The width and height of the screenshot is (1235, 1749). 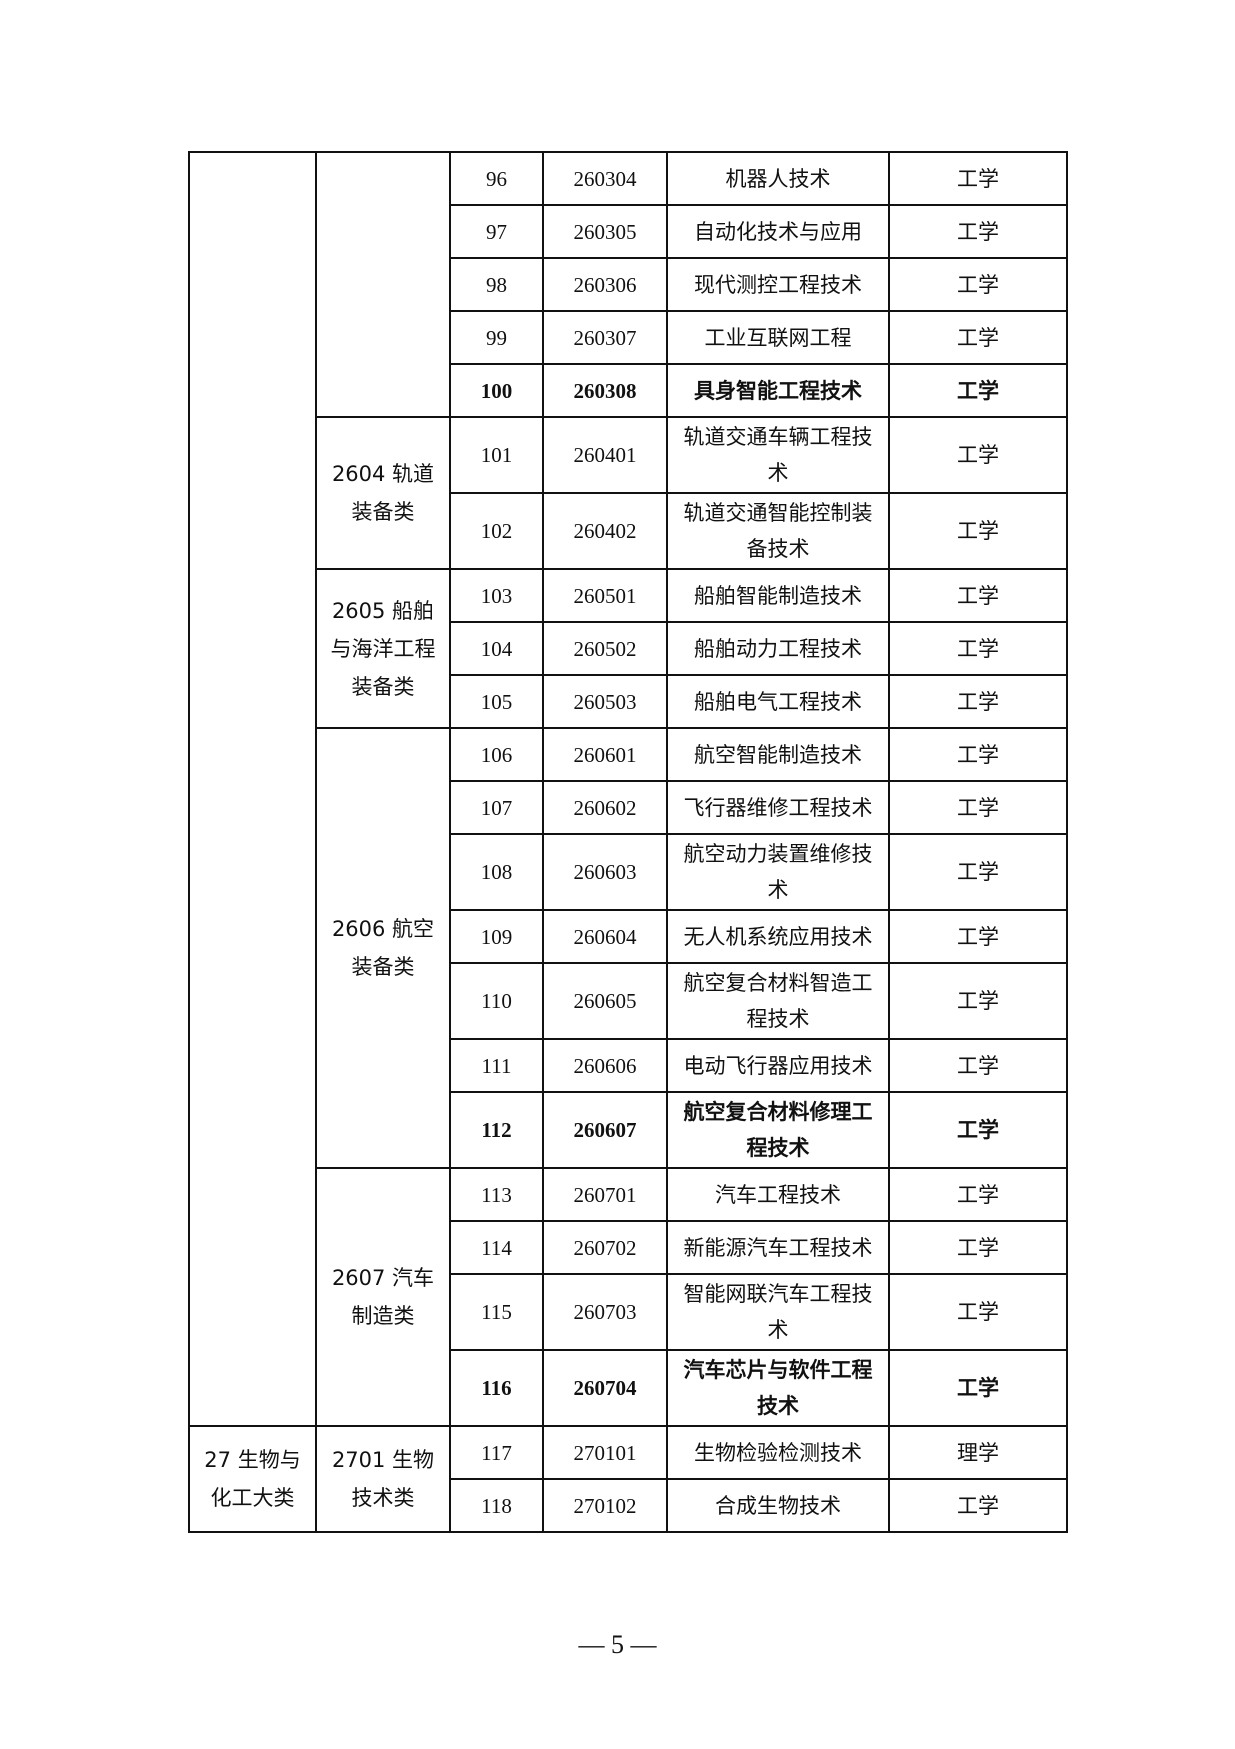 I want to click on major-name-cell: 合成生物技术, so click(x=778, y=1505).